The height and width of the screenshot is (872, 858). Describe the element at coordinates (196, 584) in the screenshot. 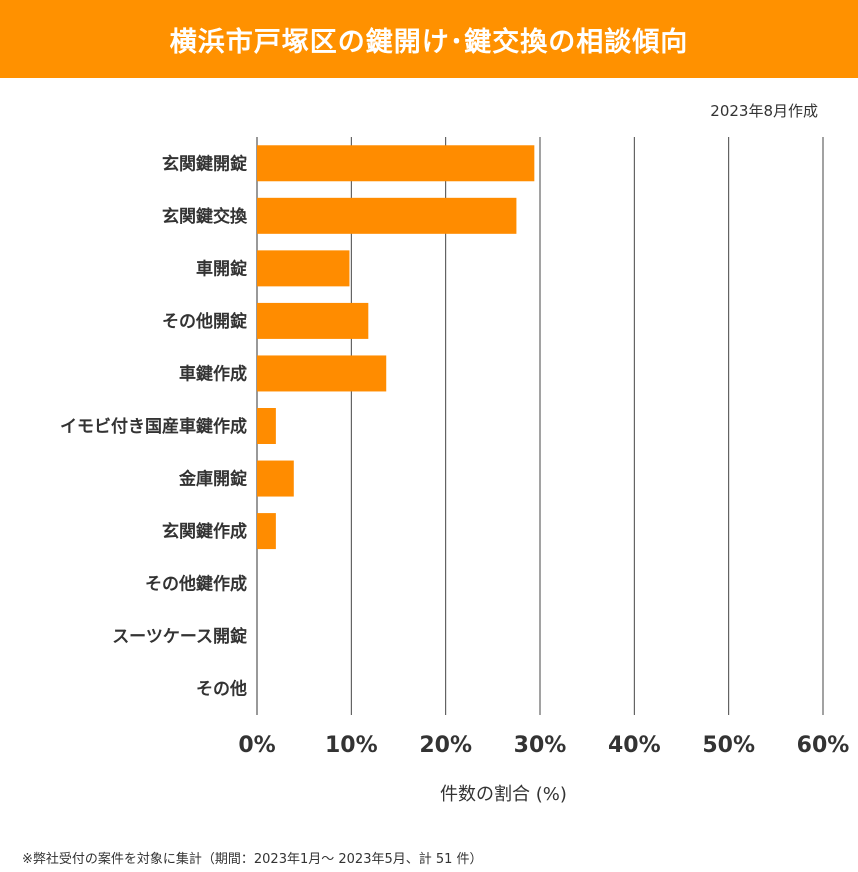

I see `category-label: その他鍵作成` at that location.